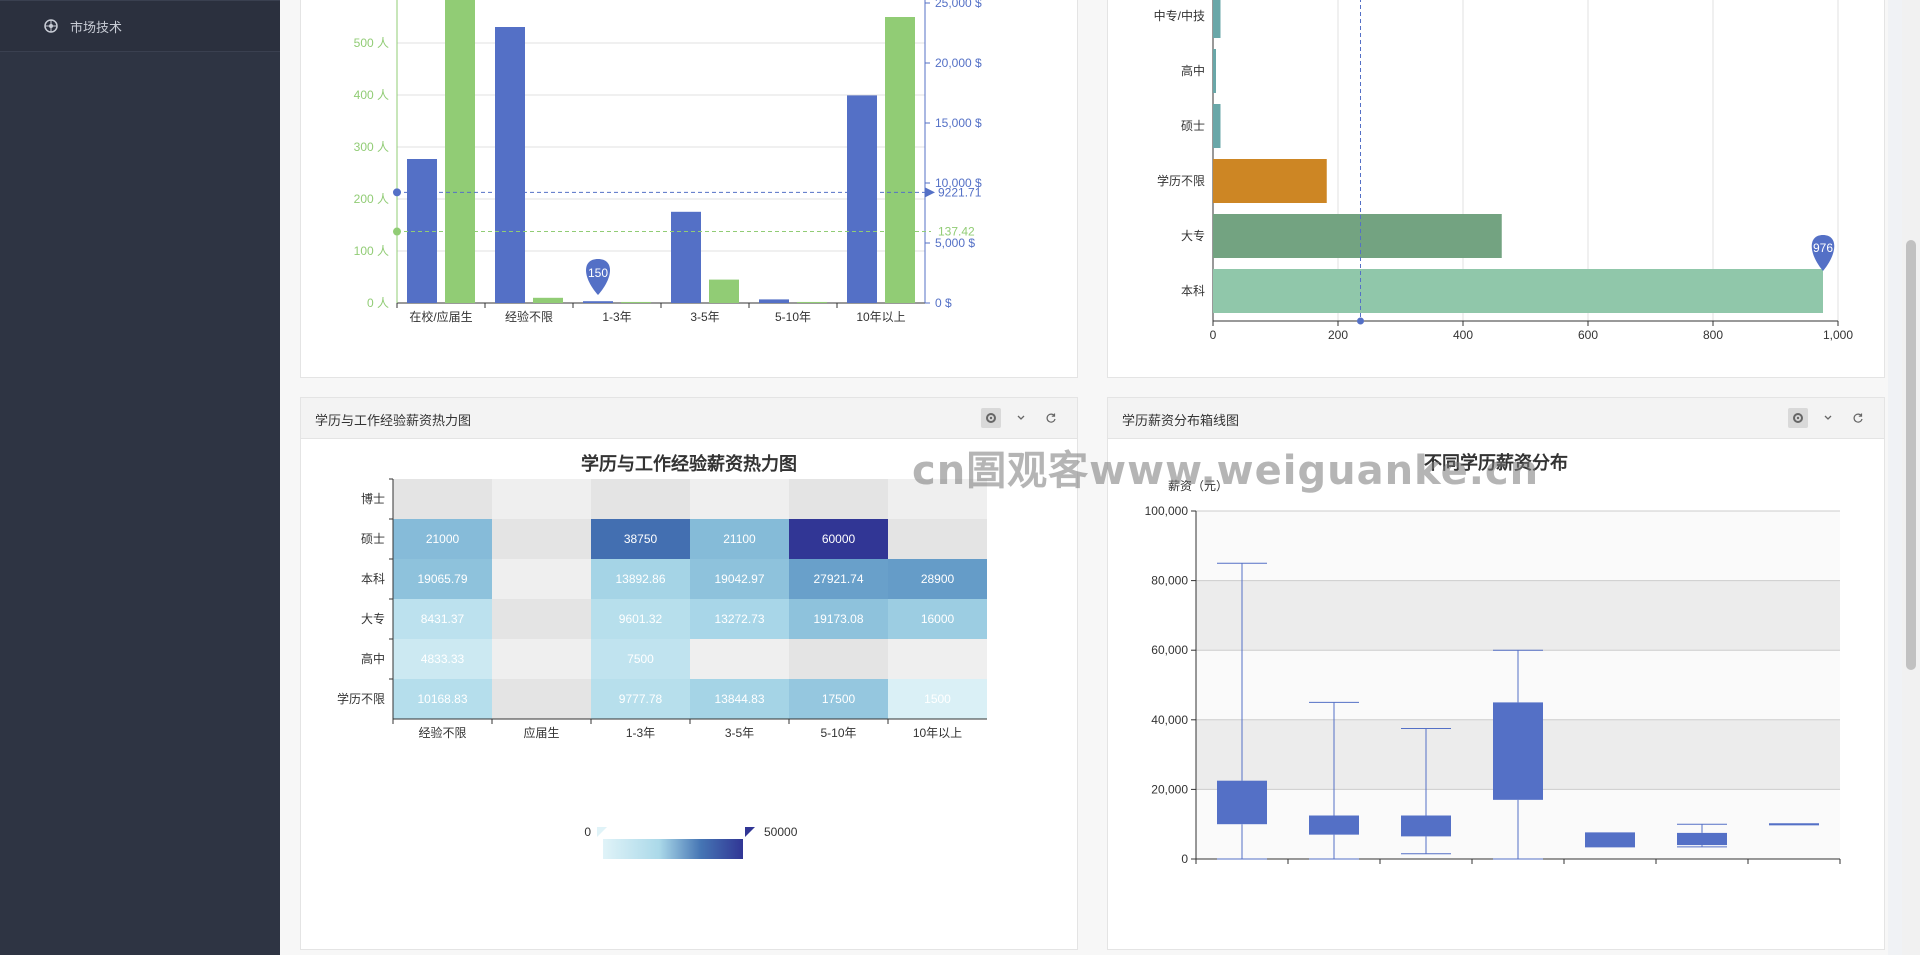 Image resolution: width=1920 pixels, height=955 pixels. What do you see at coordinates (1169, 581) in the screenshot?
I see `y-tick-label: 80,000` at bounding box center [1169, 581].